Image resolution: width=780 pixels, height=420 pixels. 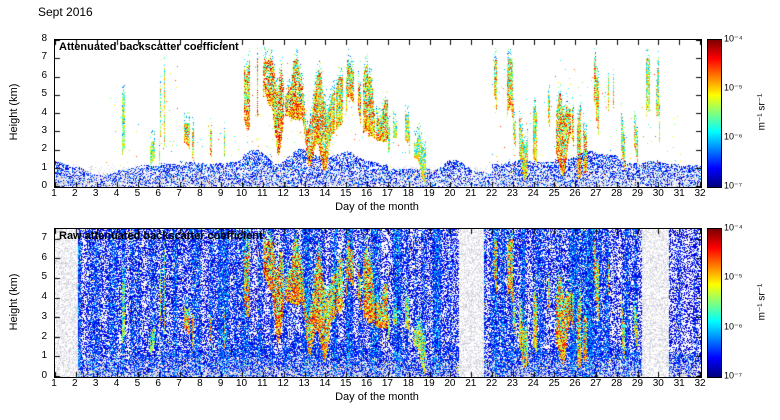 I want to click on y-axis-tick-labels: 0 1 2 3 4 5 6 7 8, so click(x=39, y=112).